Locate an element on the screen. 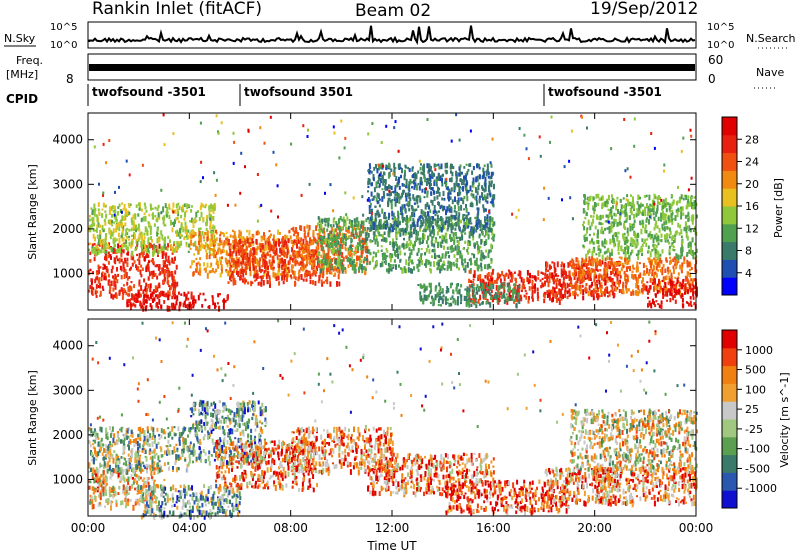  freq-unit: [MHz] is located at coordinates (22, 74).